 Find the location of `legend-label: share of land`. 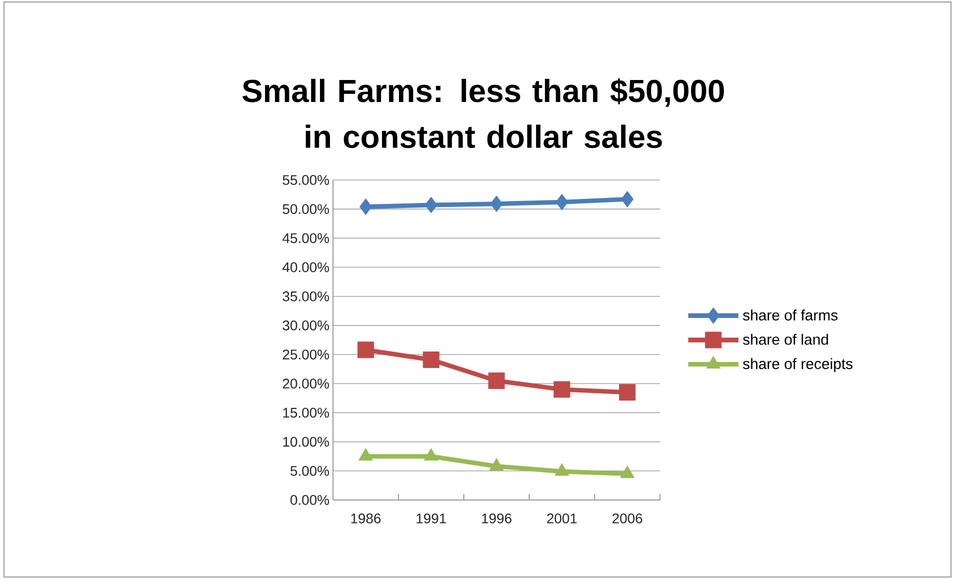

legend-label: share of land is located at coordinates (785, 339).